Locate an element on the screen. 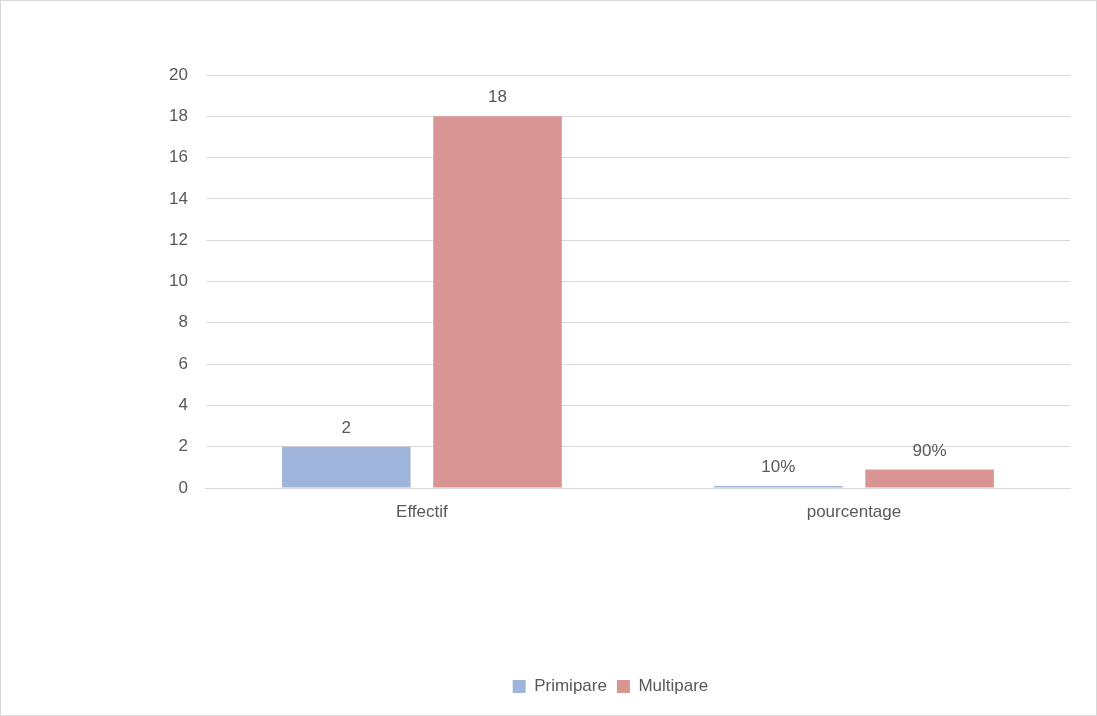  data-label: 10% is located at coordinates (778, 467).